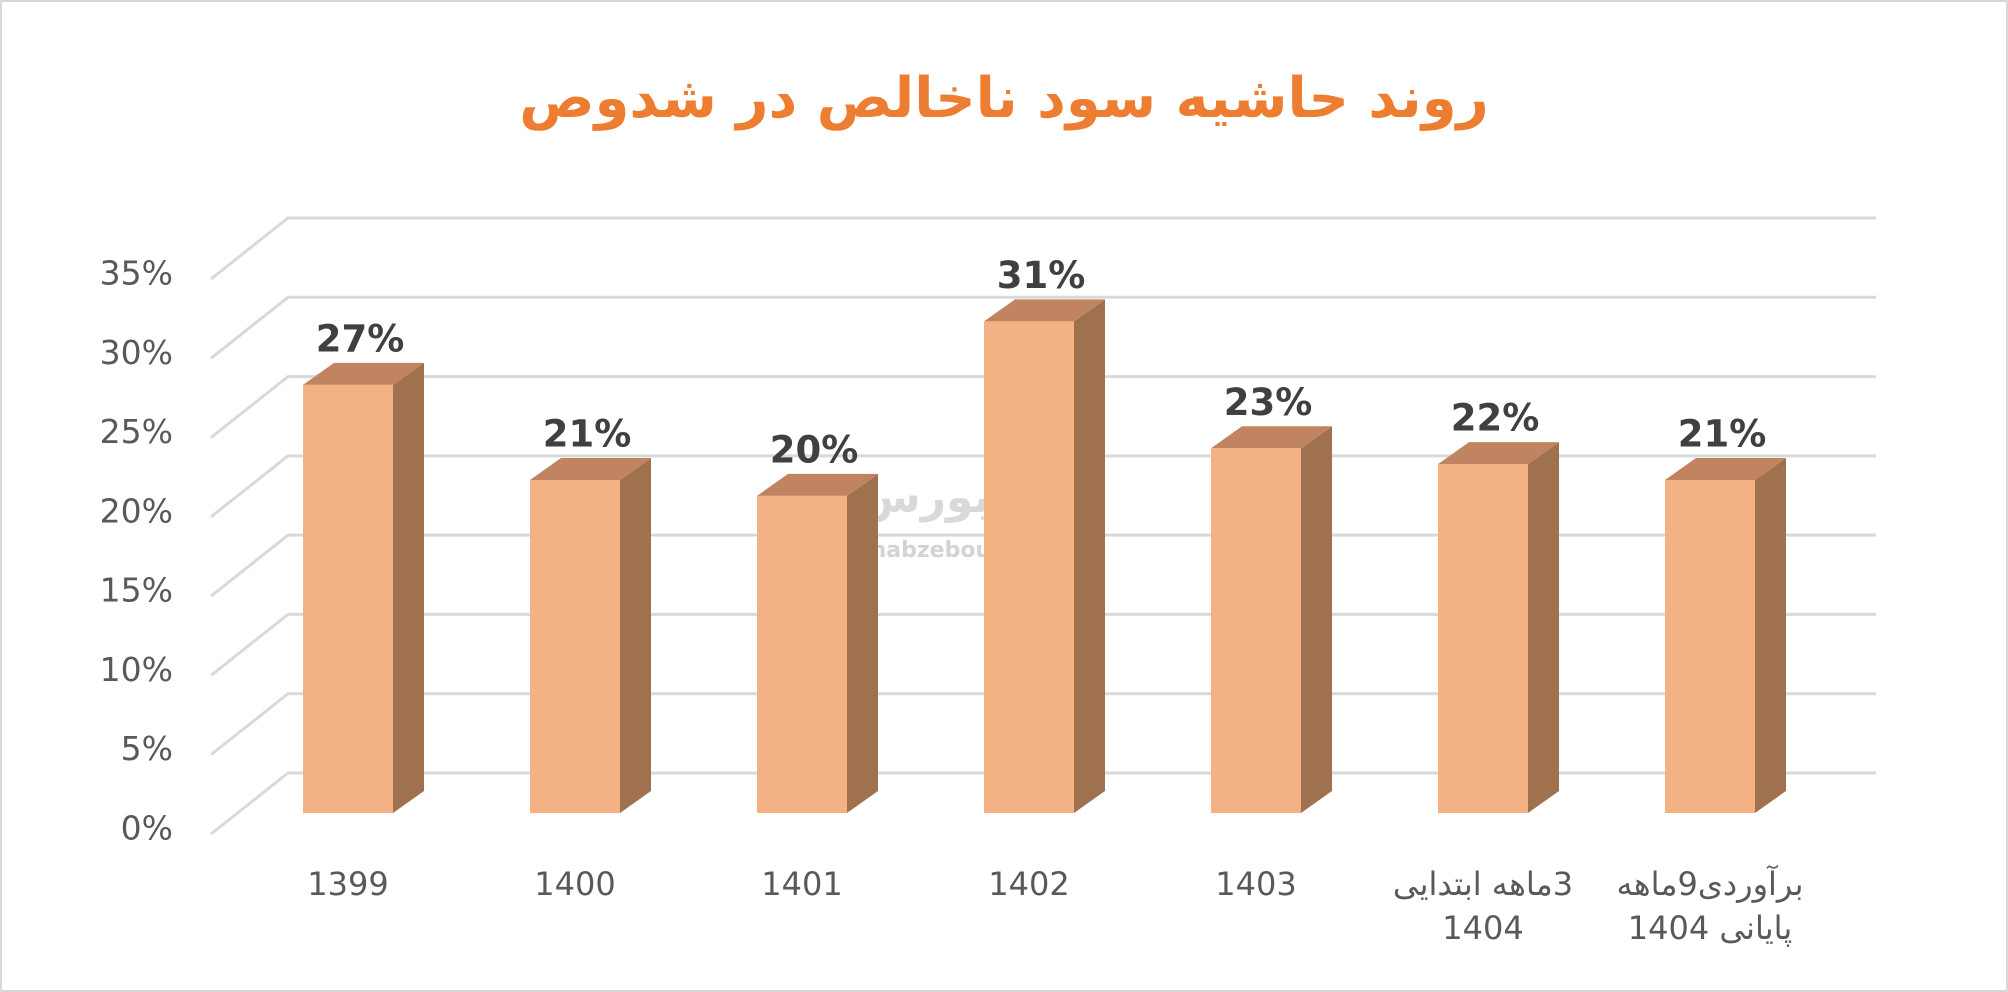 Image resolution: width=2008 pixels, height=992 pixels. I want to click on data-label: 20%, so click(814, 449).